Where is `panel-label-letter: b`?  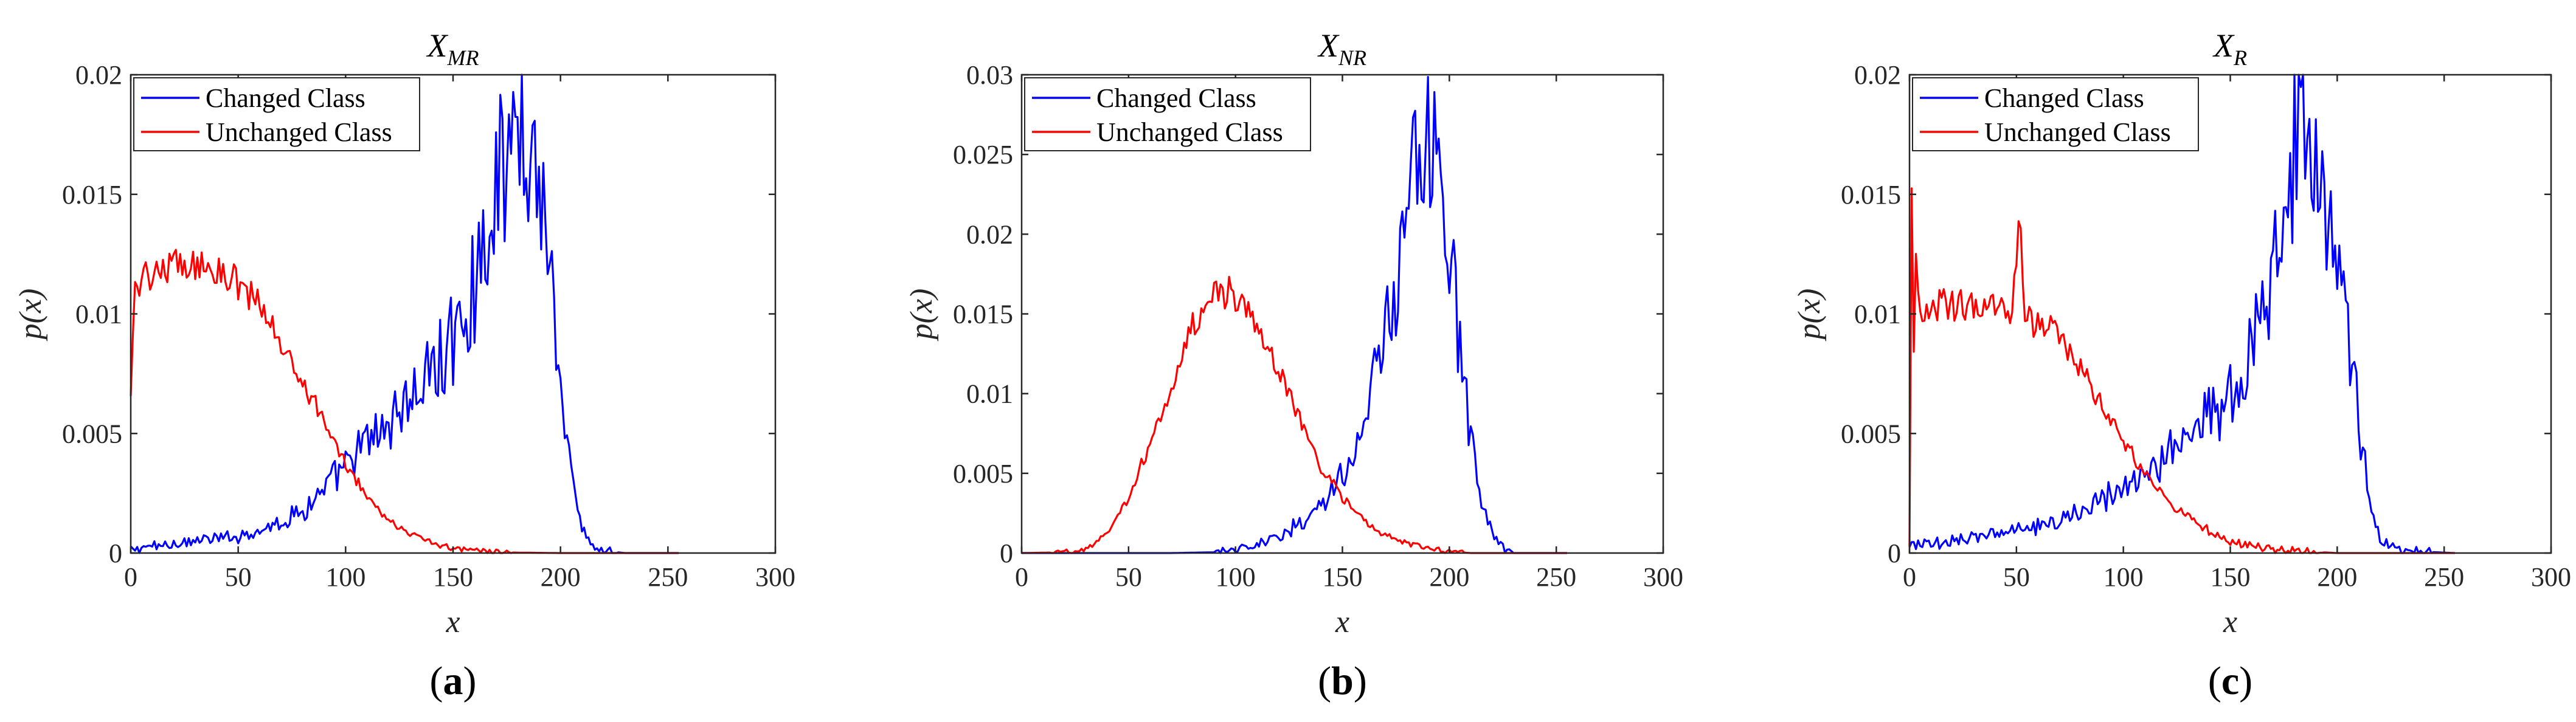
panel-label-letter: b is located at coordinates (1342, 681).